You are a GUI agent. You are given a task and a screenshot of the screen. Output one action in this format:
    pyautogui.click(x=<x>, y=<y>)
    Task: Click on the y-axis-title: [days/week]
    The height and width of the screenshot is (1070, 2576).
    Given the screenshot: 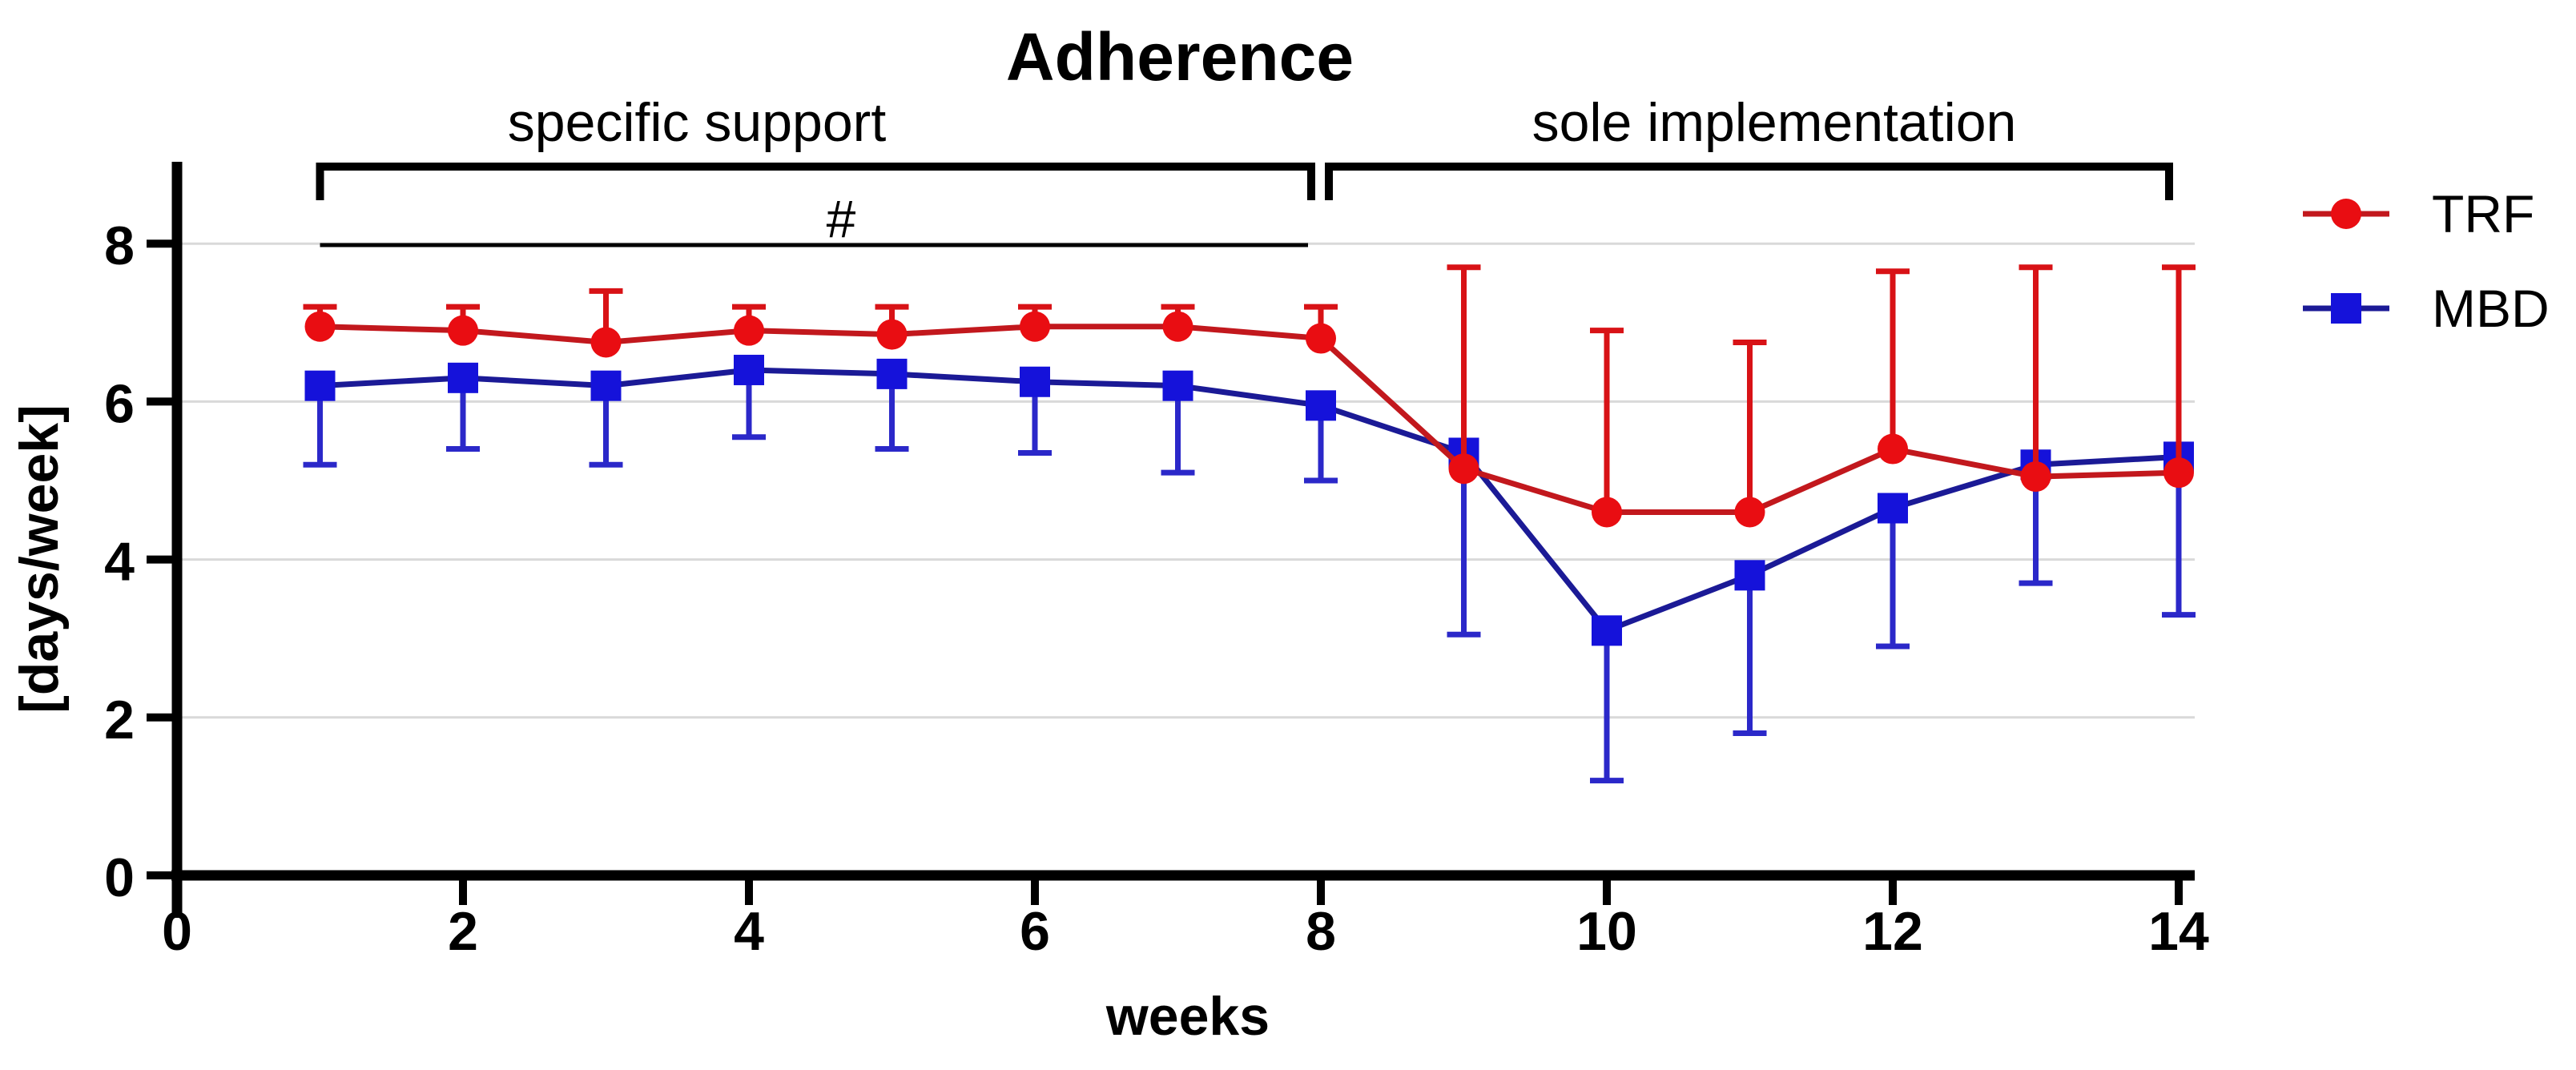 What is the action you would take?
    pyautogui.click(x=39, y=559)
    